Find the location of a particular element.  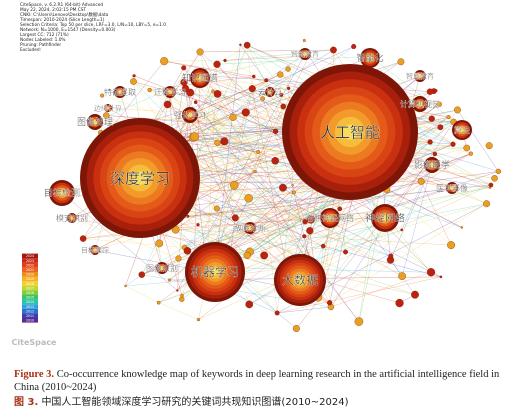

caption-text: 中国人工智能领域深度学习研究的关键词共现知识图谱(2010~2024) is located at coordinates (195, 402).